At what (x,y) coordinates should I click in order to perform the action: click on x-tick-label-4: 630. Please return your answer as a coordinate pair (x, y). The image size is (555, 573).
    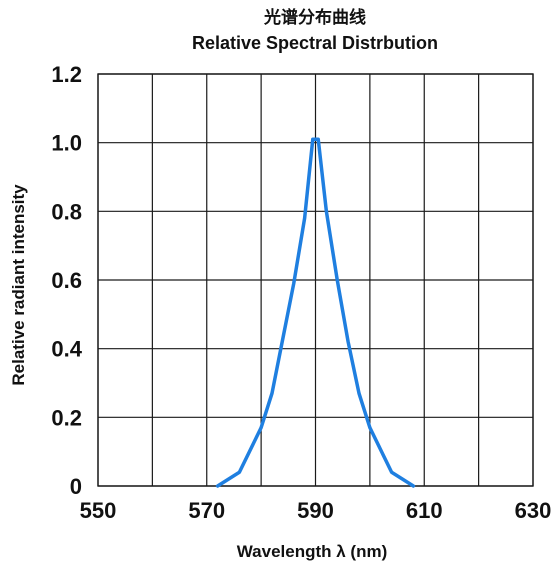
    Looking at the image, I should click on (533, 510).